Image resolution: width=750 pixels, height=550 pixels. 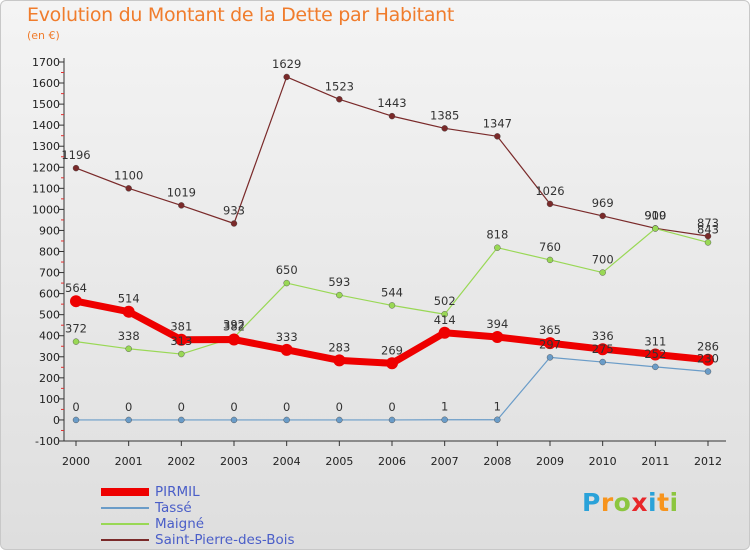 What do you see at coordinates (46, 167) in the screenshot?
I see `y-tick-label: 1200` at bounding box center [46, 167].